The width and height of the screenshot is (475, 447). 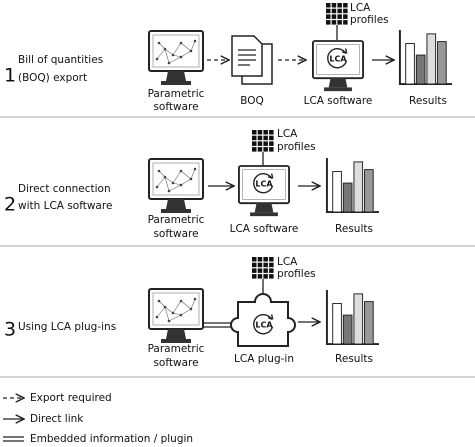 What do you see at coordinates (10, 205) in the screenshot?
I see `row-number: 2` at bounding box center [10, 205].